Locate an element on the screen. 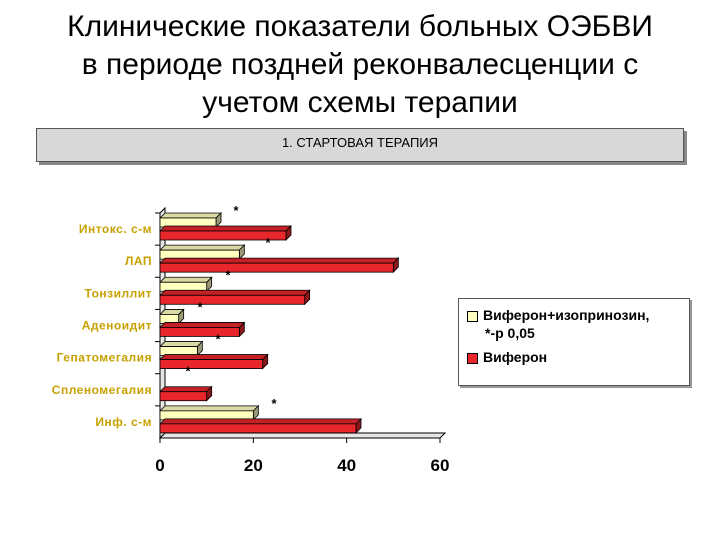 This screenshot has width=720, height=540. legend-item-series-2: Виферон is located at coordinates (507, 357).